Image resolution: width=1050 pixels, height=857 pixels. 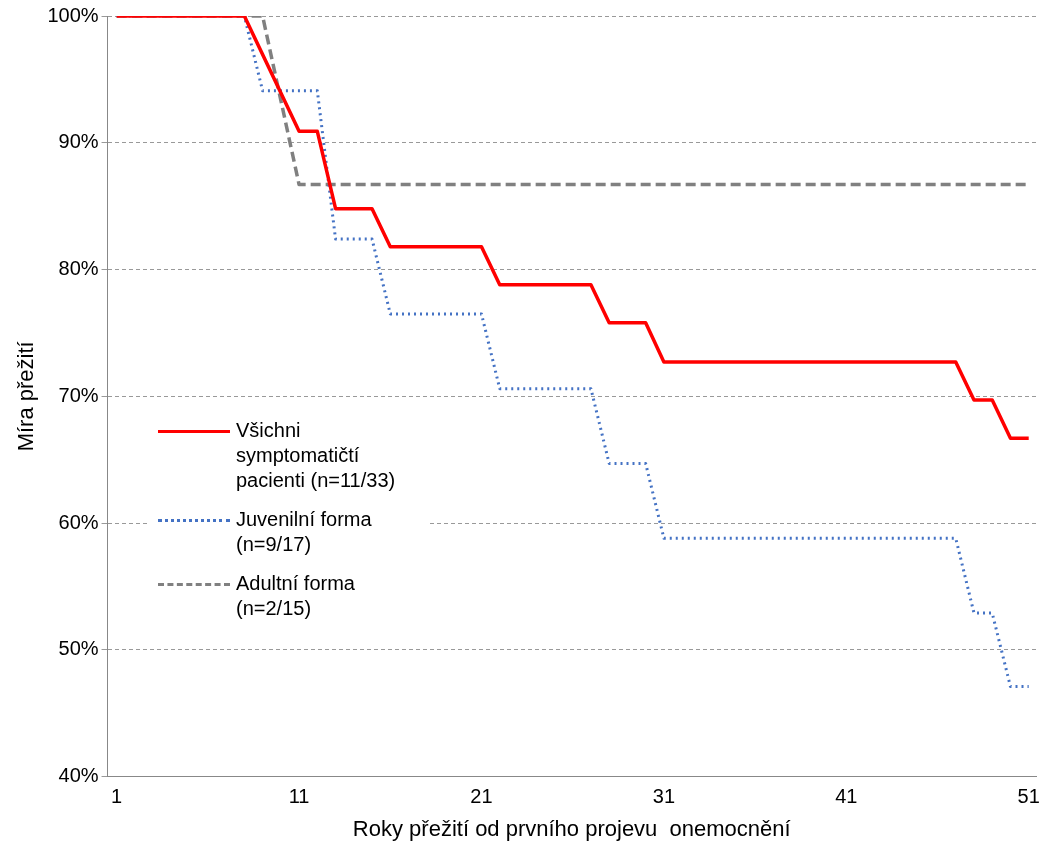 I want to click on x-tick-label: 51, so click(x=1028, y=796).